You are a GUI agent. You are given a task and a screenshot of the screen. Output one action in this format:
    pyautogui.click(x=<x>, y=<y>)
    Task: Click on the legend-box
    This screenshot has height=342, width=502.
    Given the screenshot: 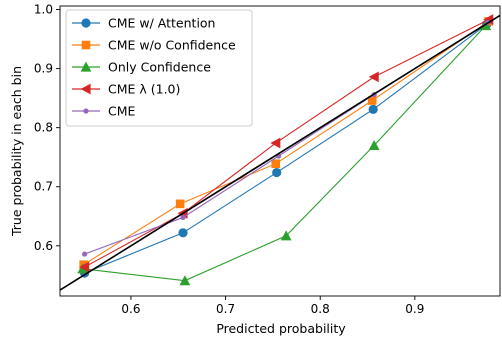 What is the action you would take?
    pyautogui.click(x=159, y=68)
    